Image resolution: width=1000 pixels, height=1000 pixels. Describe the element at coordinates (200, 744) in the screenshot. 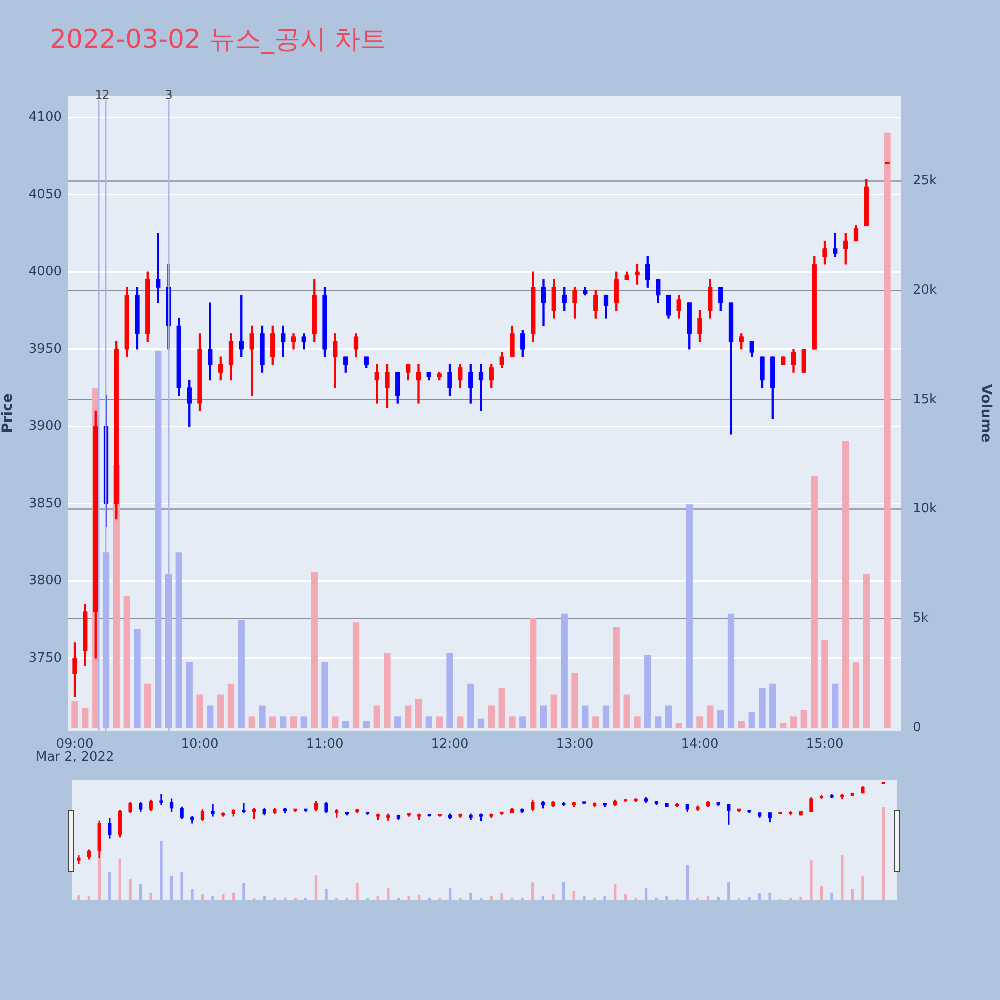

I see `x-tick-label: 10:00` at that location.